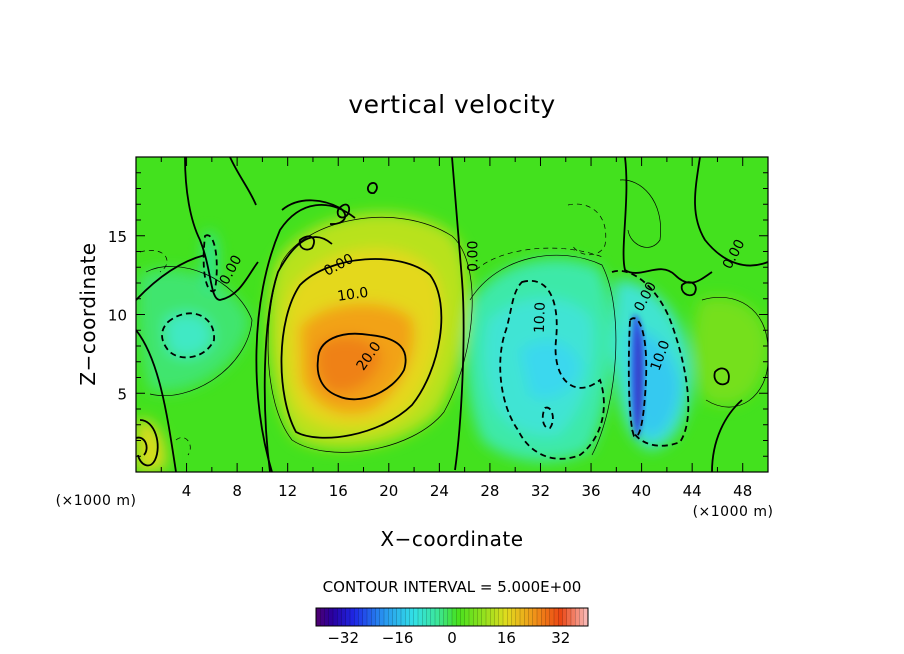 The image size is (904, 654). I want to click on x-axis-label: X−coordinate, so click(451, 539).